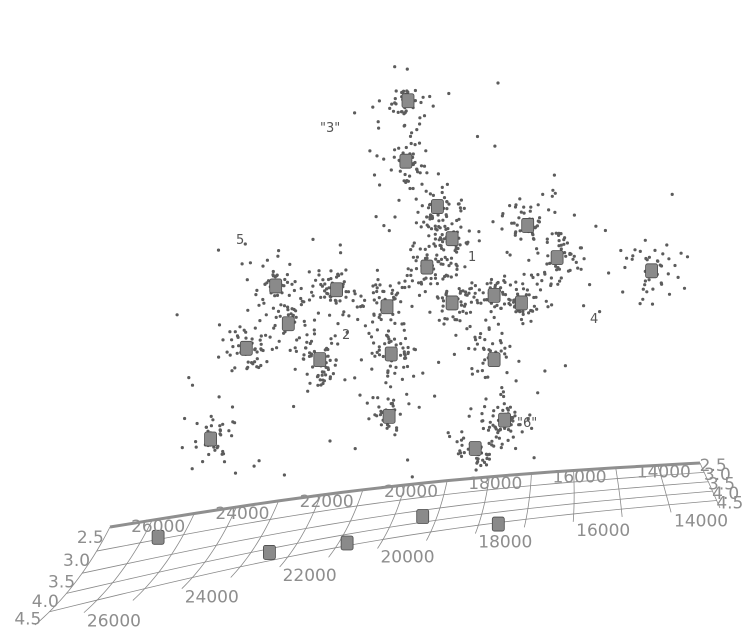 Image resolution: width=744 pixels, height=627 pixels. I want to click on cluster-label: "3", so click(330, 128).